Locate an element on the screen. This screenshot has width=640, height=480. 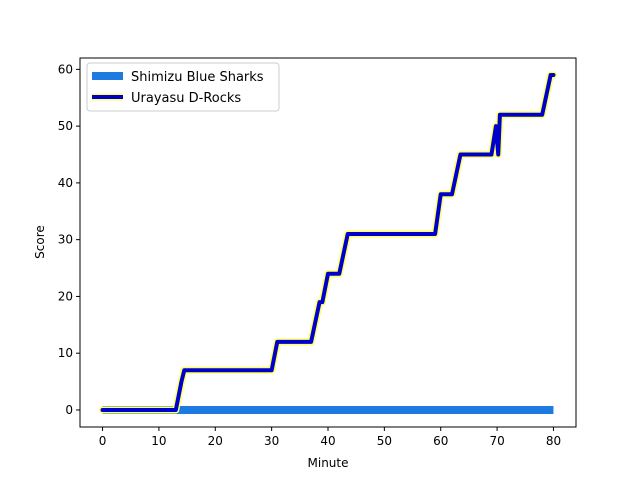
x-tick-label: 60 is located at coordinates (440, 441).